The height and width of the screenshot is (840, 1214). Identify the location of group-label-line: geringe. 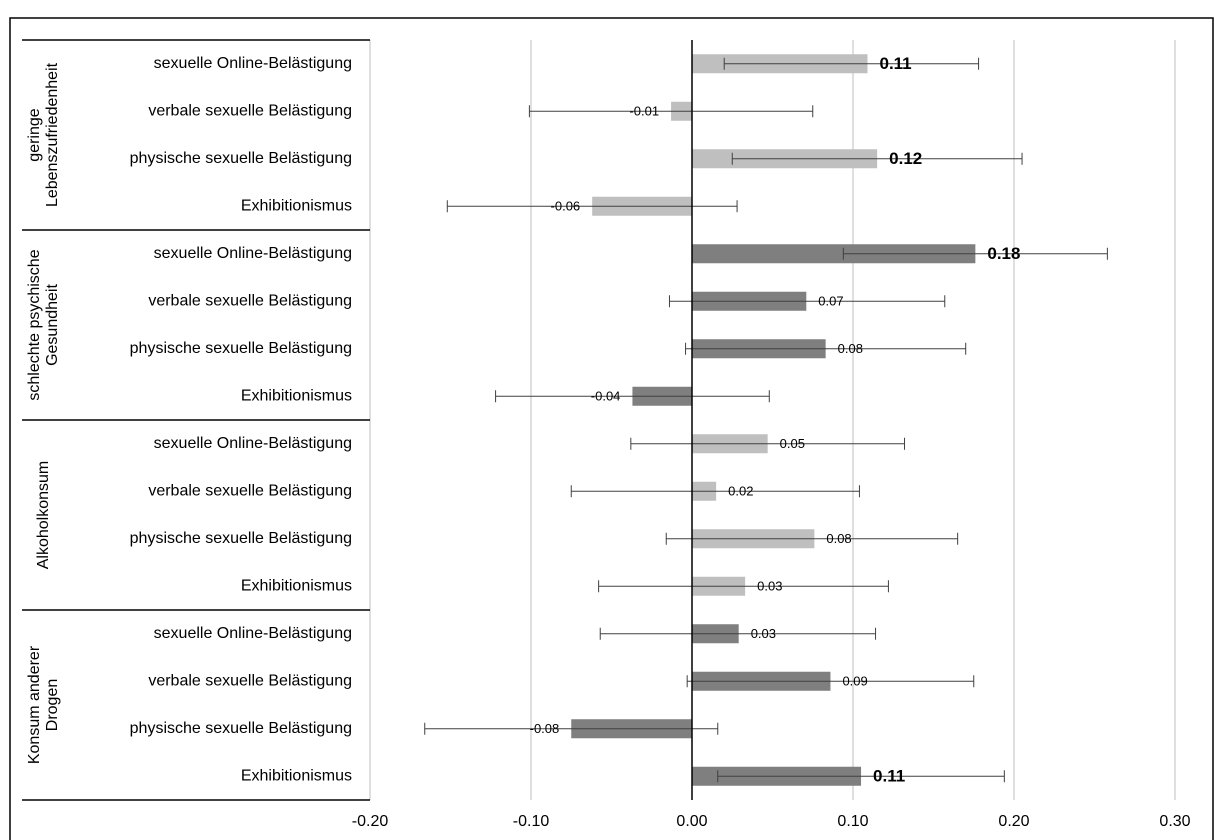
(34, 134).